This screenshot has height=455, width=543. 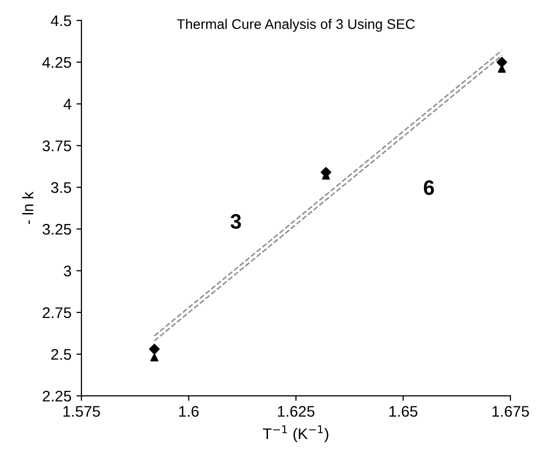 I want to click on x-tick-label: 1.675, so click(x=510, y=411).